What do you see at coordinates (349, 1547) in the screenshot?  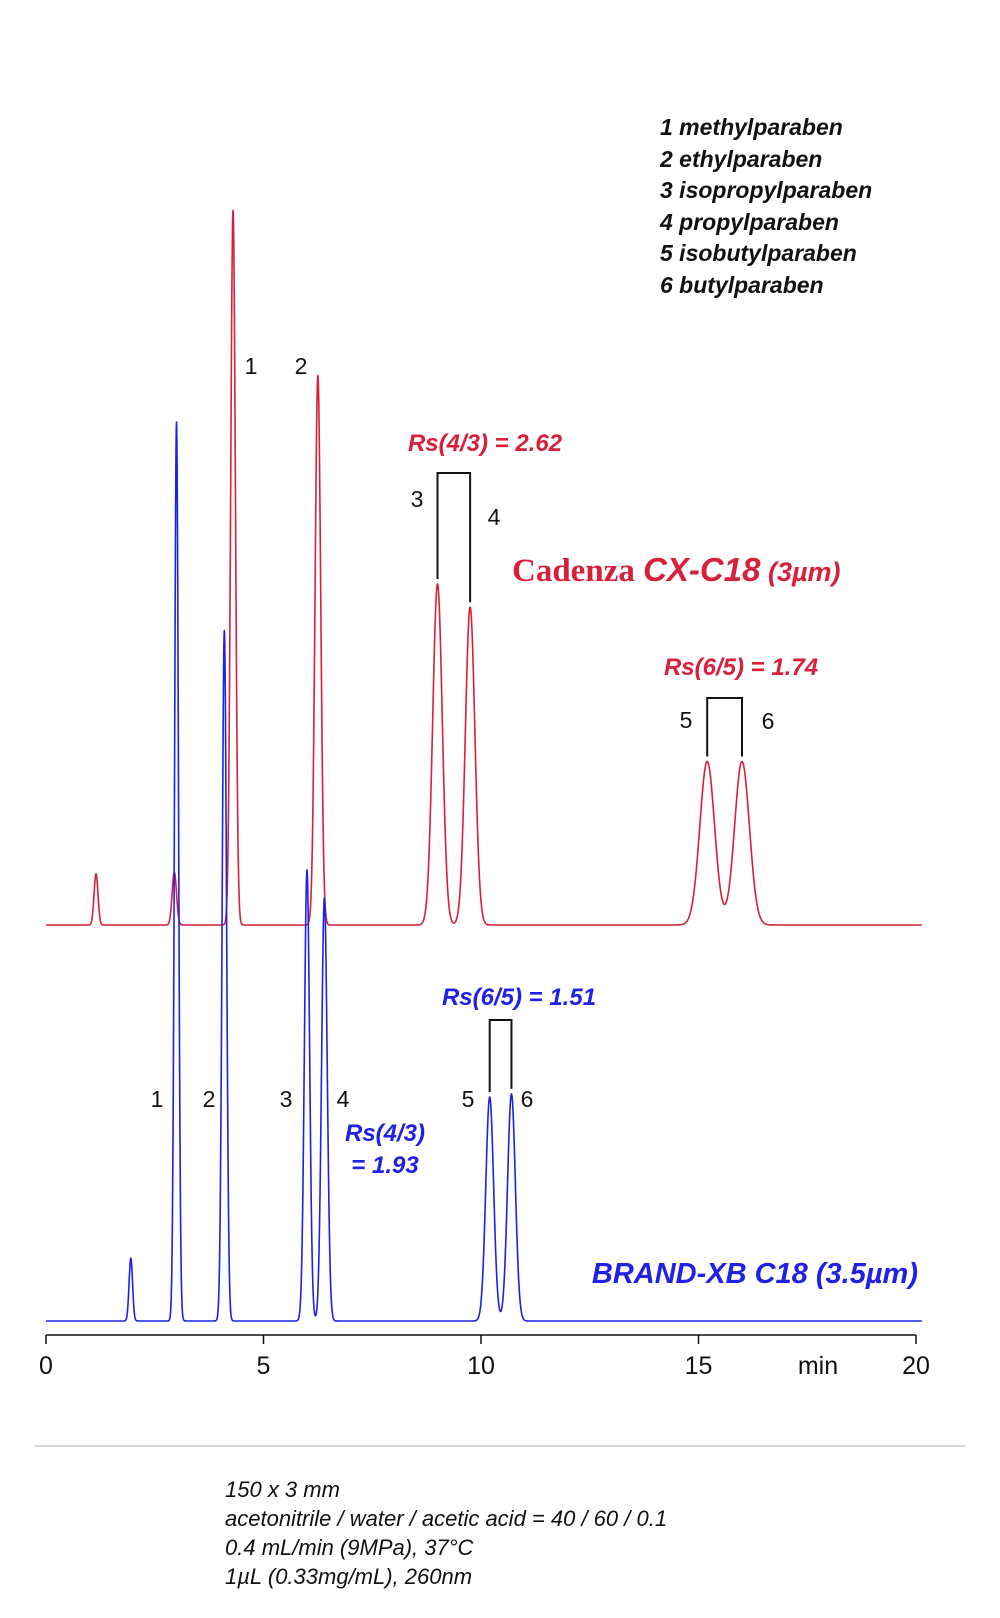 I see `condition-flow: 0.4 mL/min (9MPa), 37°C` at bounding box center [349, 1547].